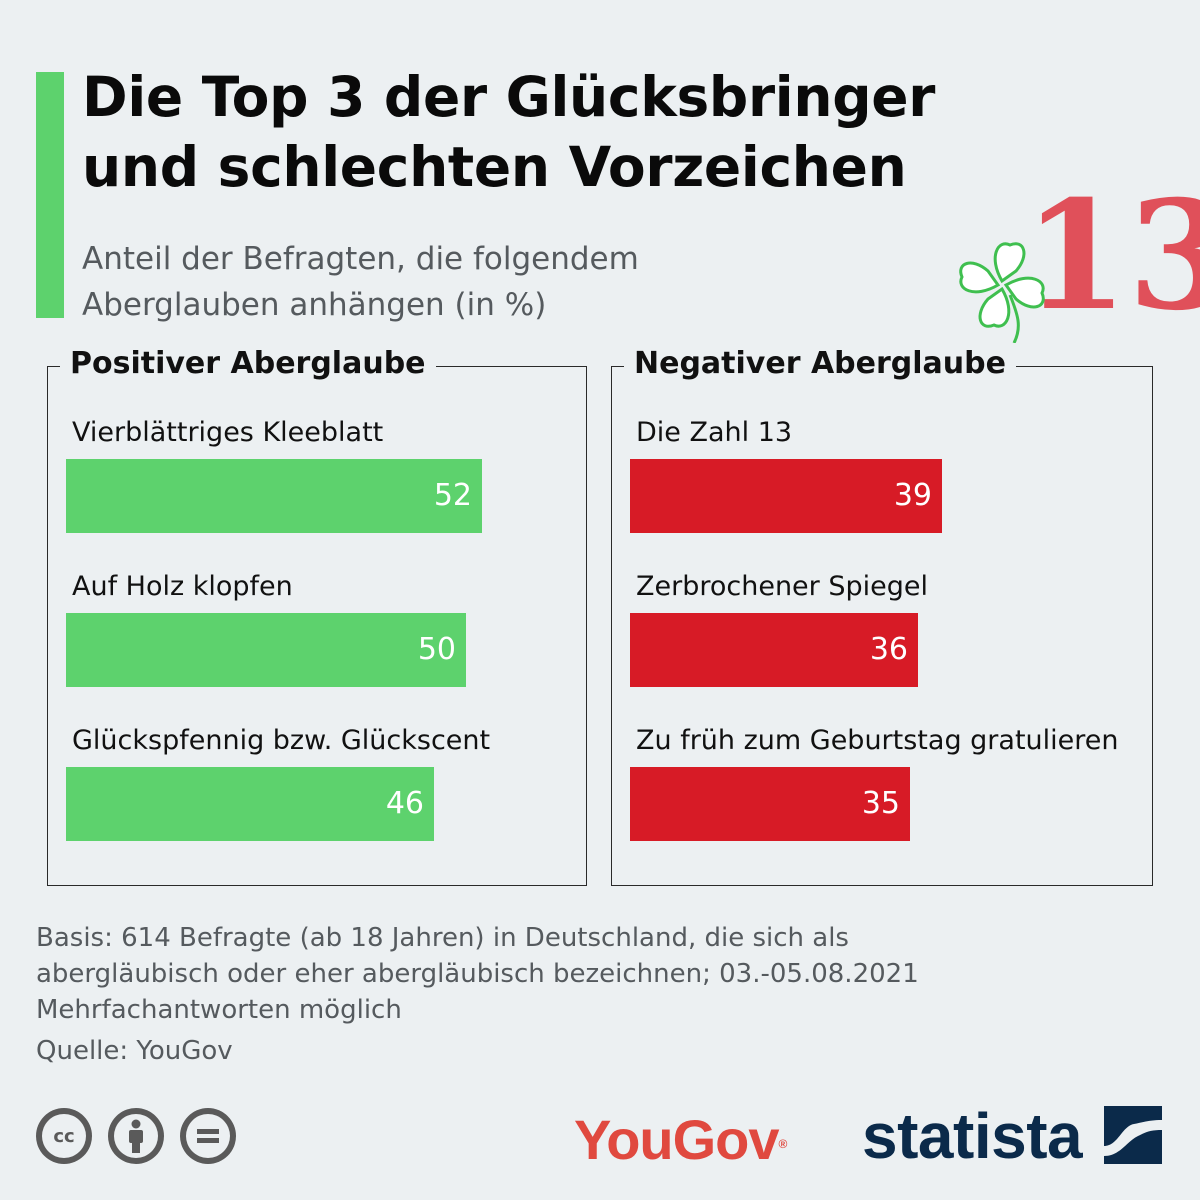 This screenshot has width=1200, height=1200. I want to click on number-13-decoration: 13, so click(1112, 262).